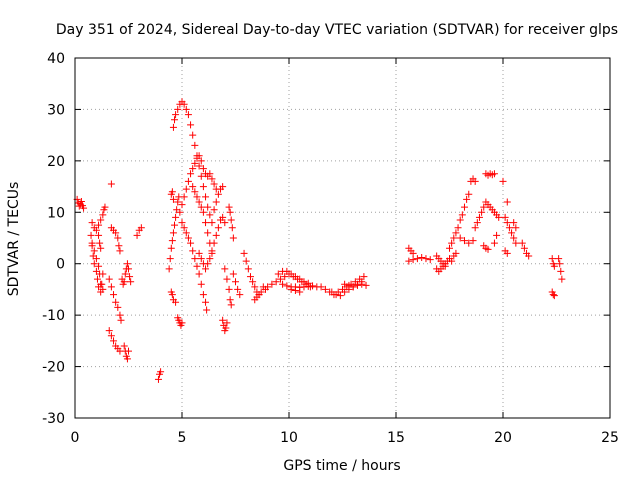  Describe the element at coordinates (560, 269) in the screenshot. I see `series-arc_bc` at that location.